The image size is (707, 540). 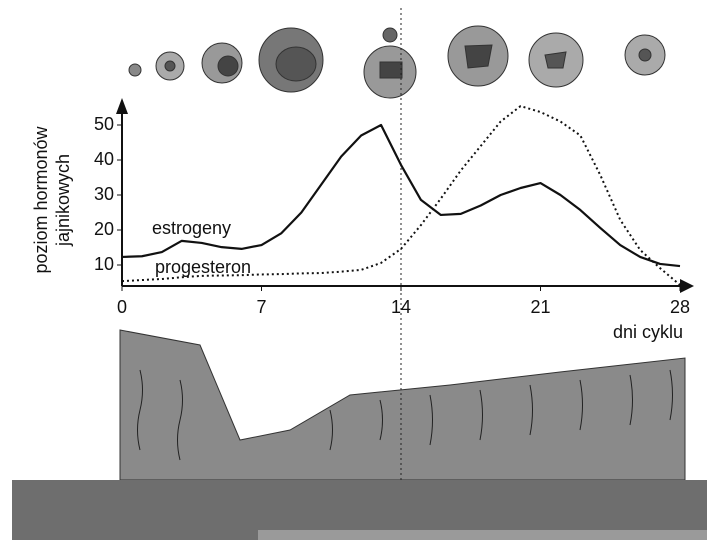 What do you see at coordinates (191, 228) in the screenshot?
I see `series-label: estrogeny` at bounding box center [191, 228].